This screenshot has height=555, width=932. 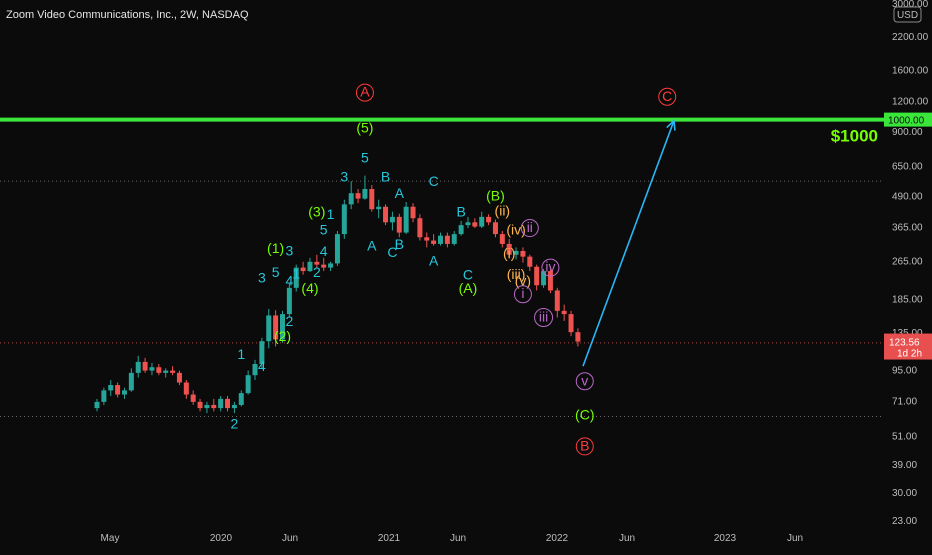 I want to click on wave-label: (iv), so click(x=515, y=230).